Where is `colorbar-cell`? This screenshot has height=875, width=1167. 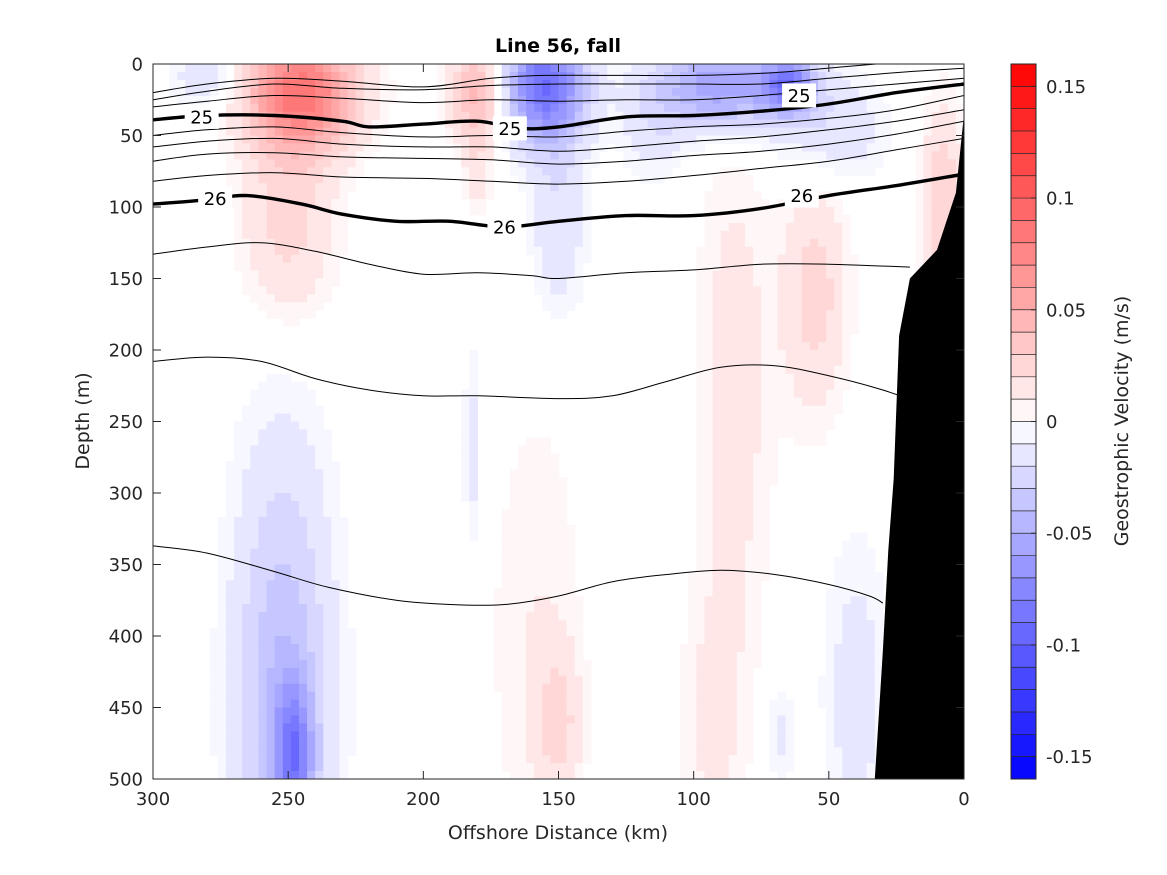 colorbar-cell is located at coordinates (1023, 522).